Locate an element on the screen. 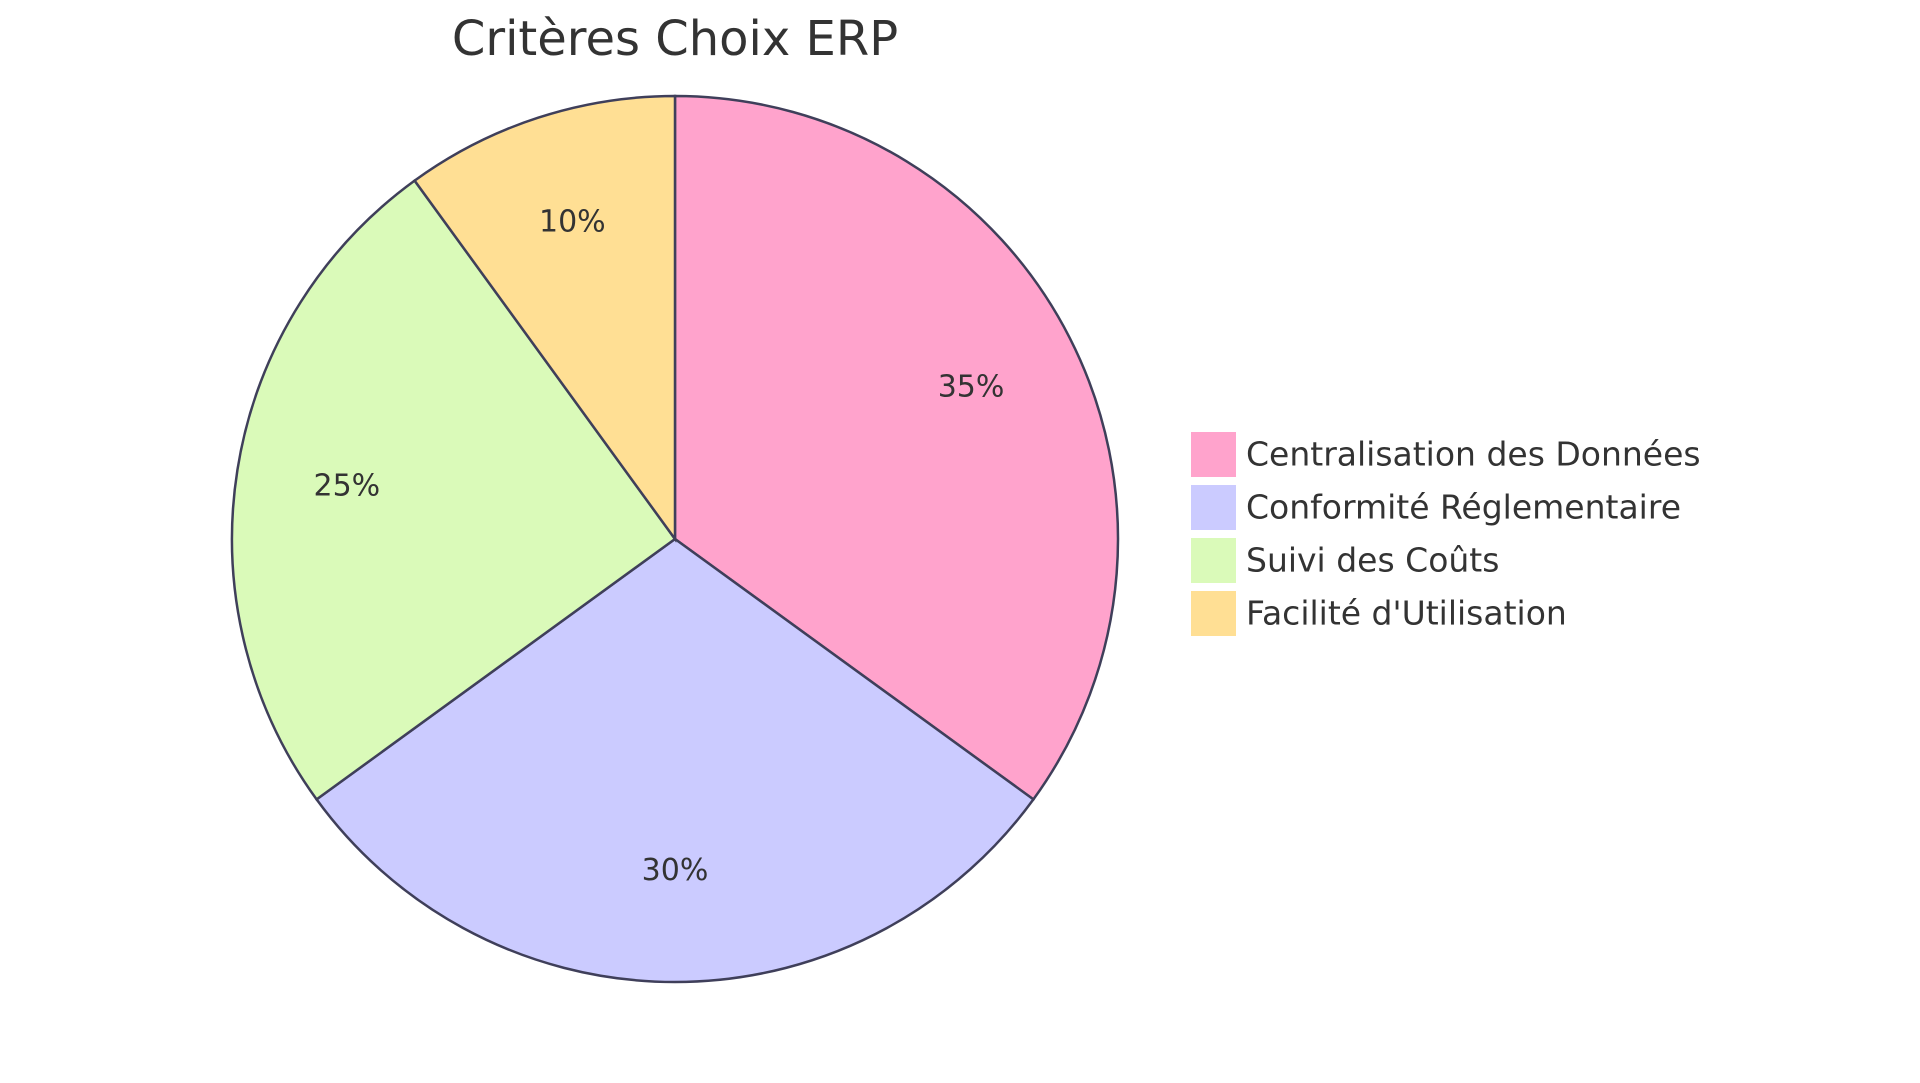 The height and width of the screenshot is (1083, 1920). legend-label: Suivi des Coûts is located at coordinates (1372, 560).